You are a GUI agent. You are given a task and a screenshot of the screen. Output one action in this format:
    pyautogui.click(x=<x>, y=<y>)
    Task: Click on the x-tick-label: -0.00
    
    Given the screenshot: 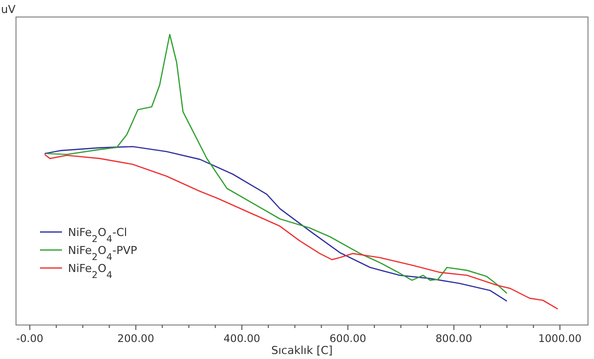 What is the action you would take?
    pyautogui.click(x=30, y=339)
    